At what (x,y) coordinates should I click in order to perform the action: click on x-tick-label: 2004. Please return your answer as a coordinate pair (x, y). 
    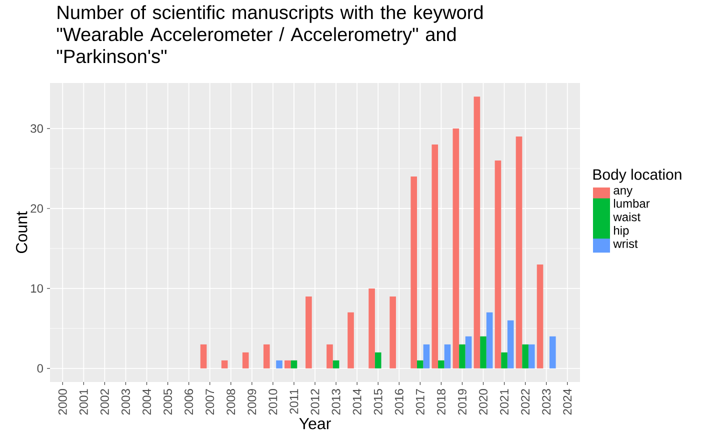
    Looking at the image, I should click on (146, 401).